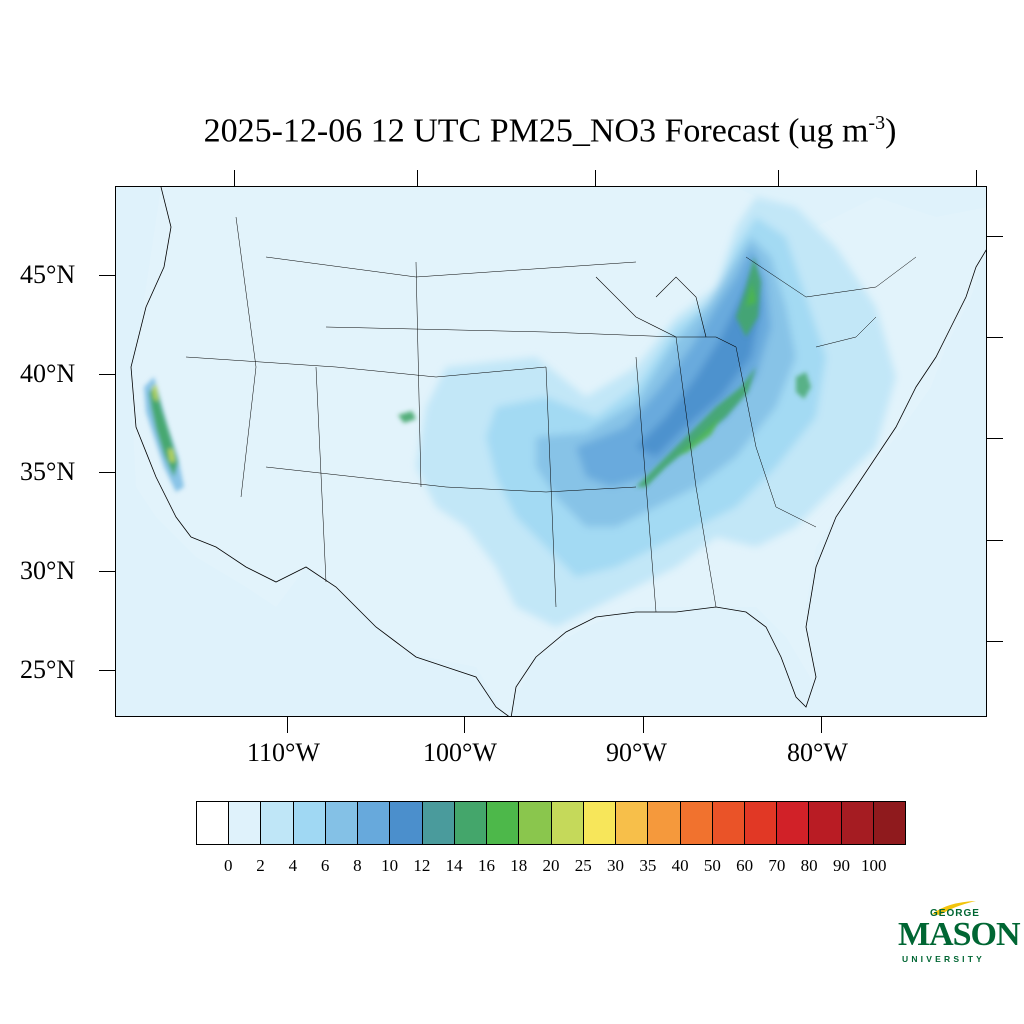 Image resolution: width=1024 pixels, height=1024 pixels. I want to click on colorbar-label: 4, so click(293, 865).